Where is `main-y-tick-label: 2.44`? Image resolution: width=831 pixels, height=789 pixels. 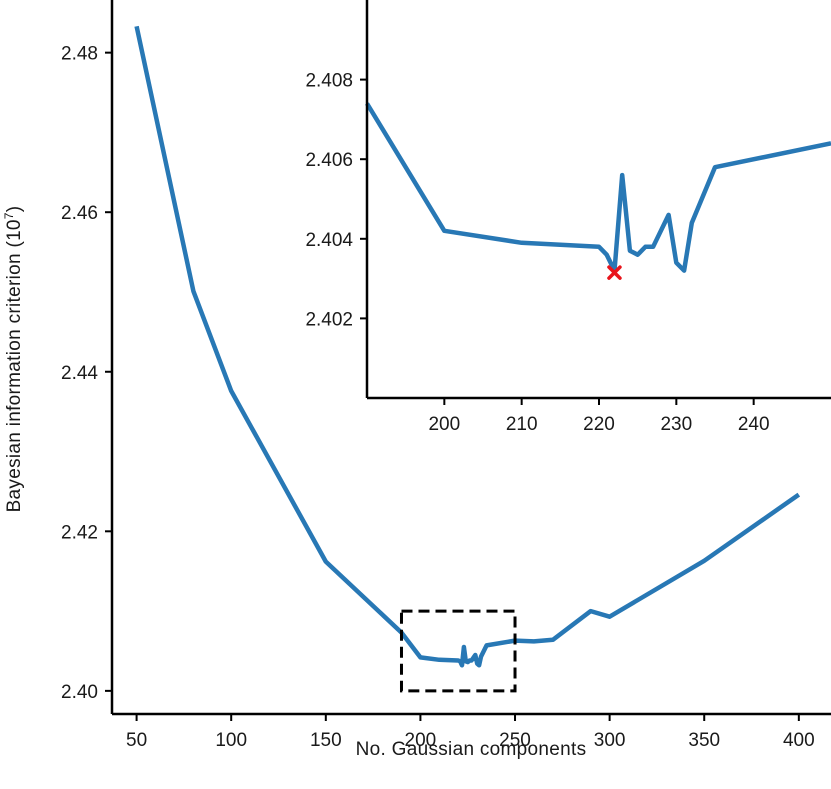
main-y-tick-label: 2.44 is located at coordinates (79, 373).